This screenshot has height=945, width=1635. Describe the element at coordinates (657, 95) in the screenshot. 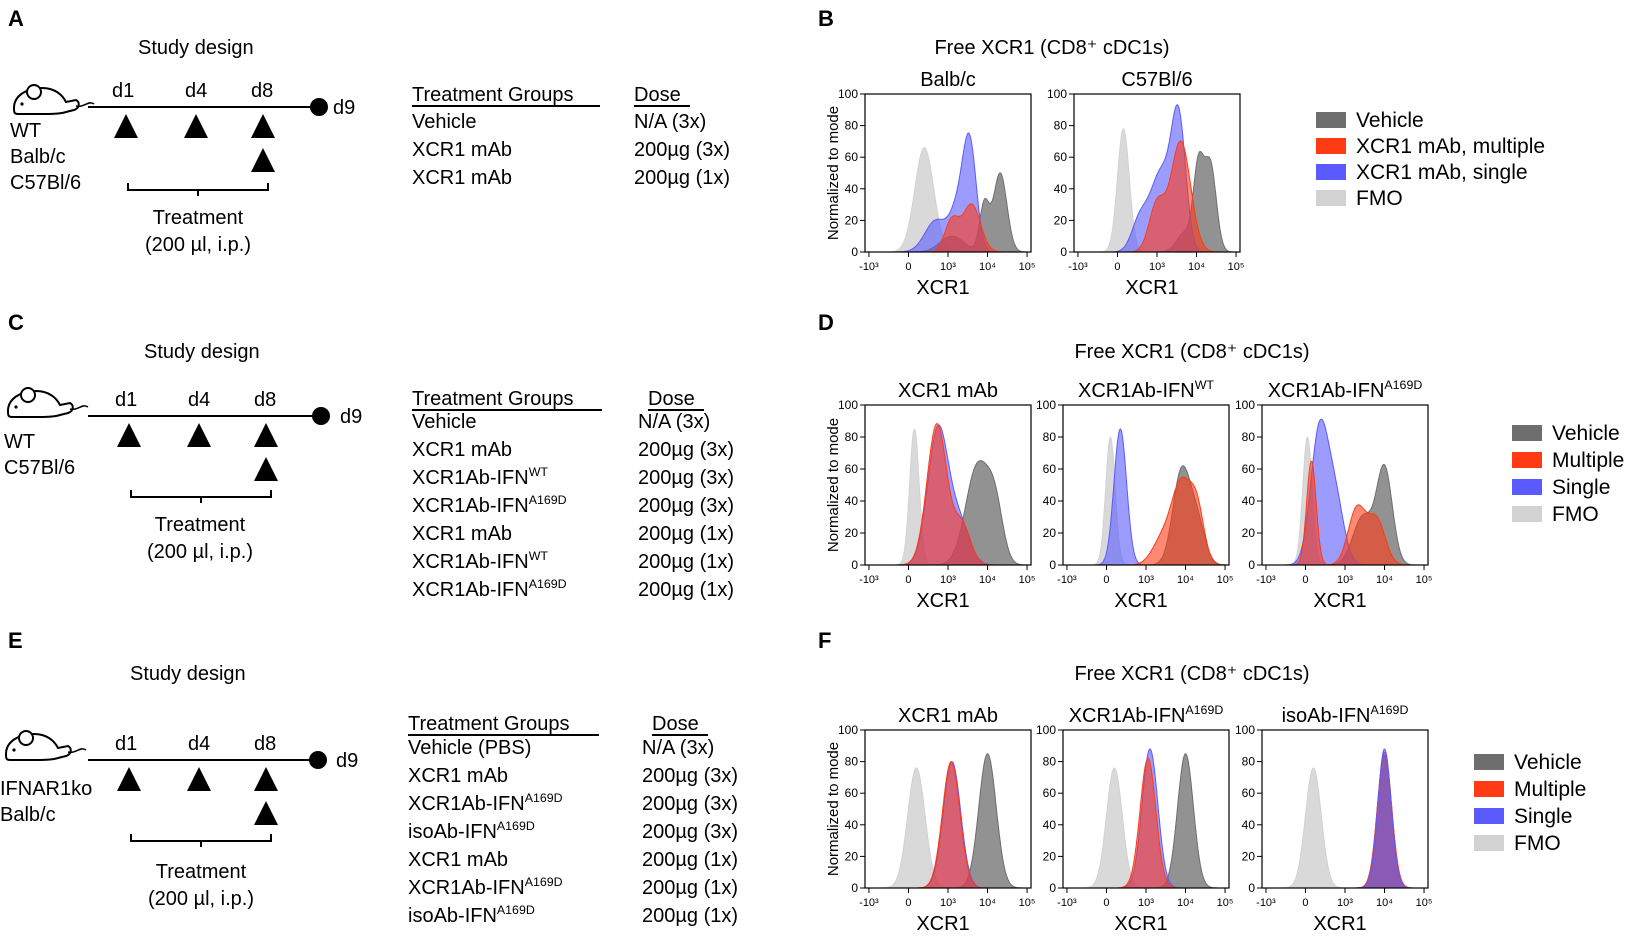

I see `table-header-dose: Dose` at that location.